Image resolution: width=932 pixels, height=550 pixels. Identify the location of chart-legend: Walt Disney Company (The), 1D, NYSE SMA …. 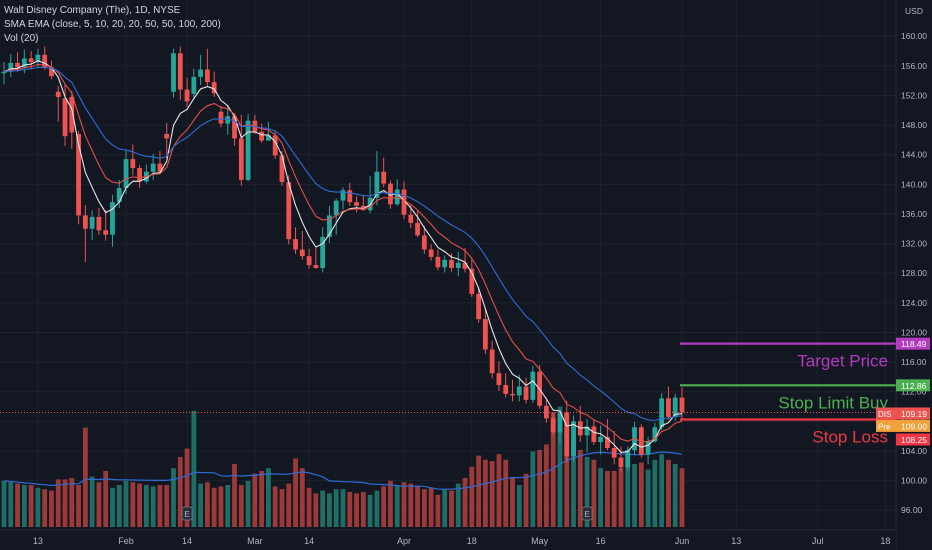
(112, 25).